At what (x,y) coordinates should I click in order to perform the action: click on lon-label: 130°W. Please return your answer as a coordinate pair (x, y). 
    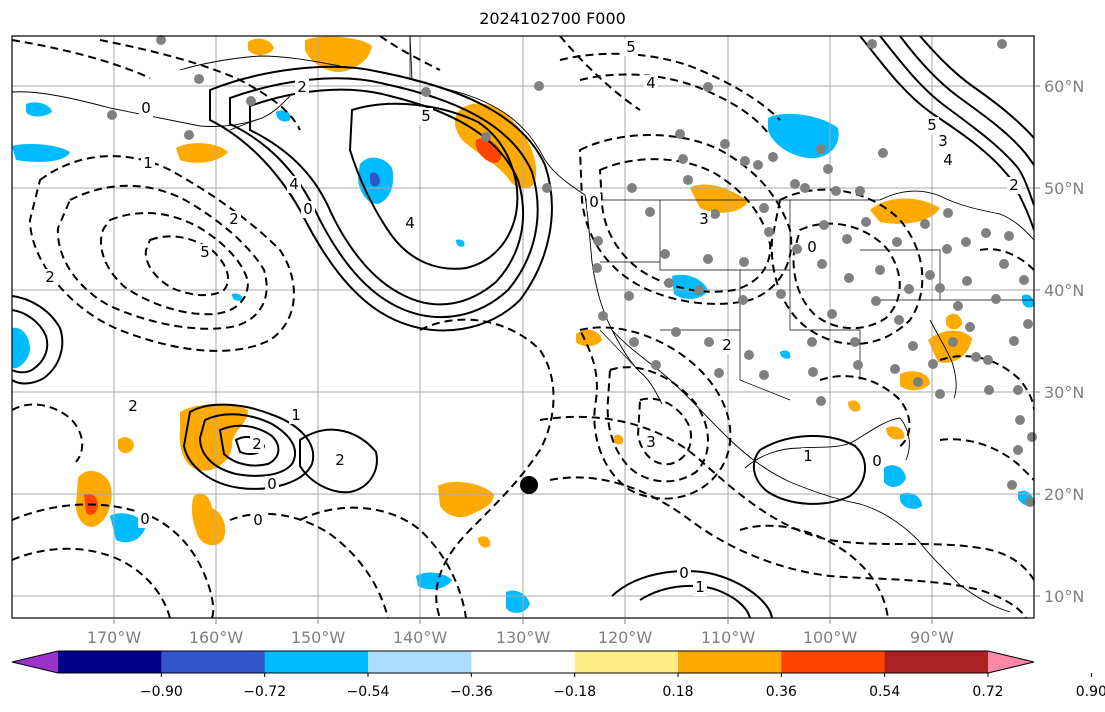
    Looking at the image, I should click on (523, 637).